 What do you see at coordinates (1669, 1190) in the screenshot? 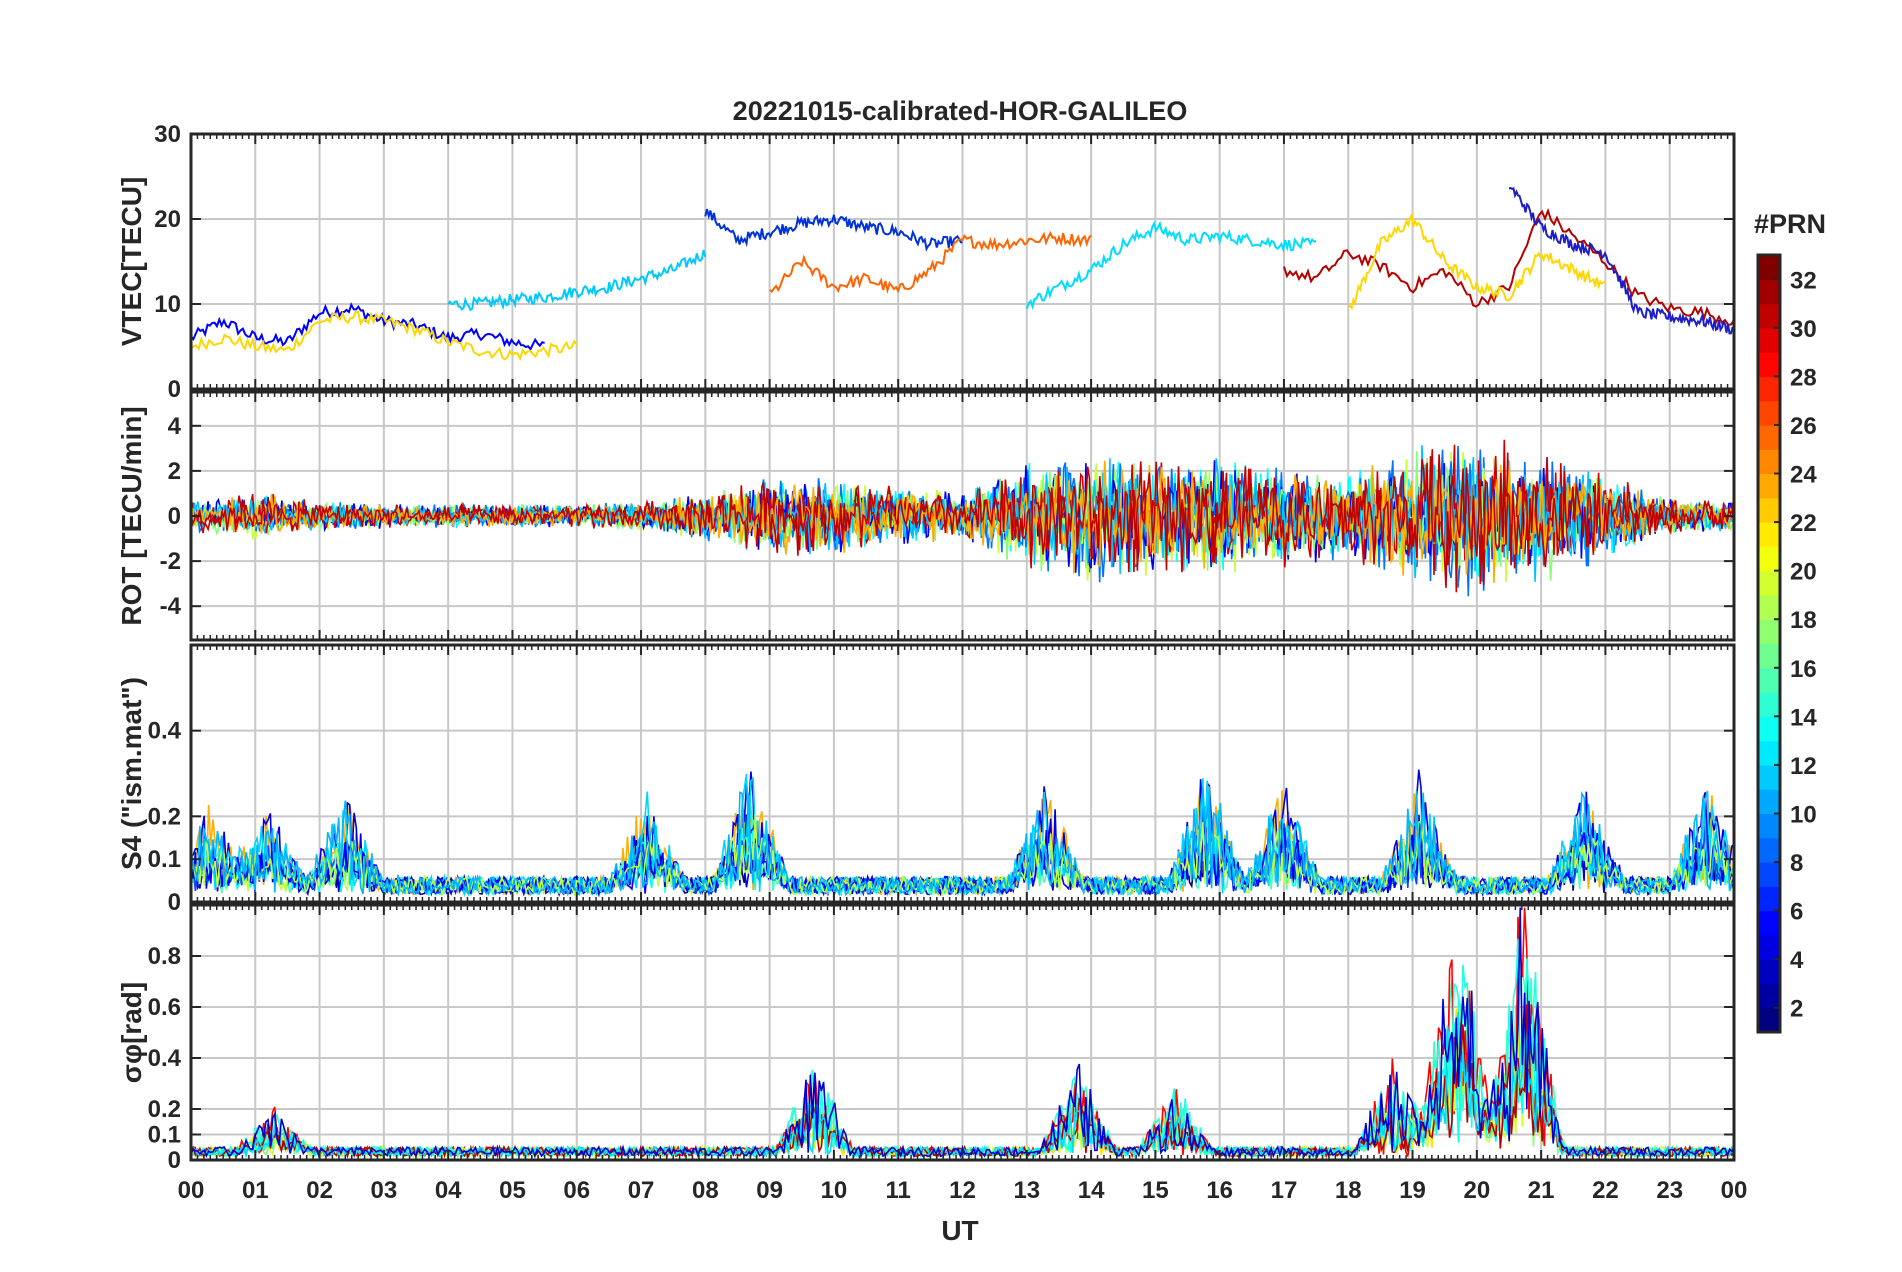
I see `x-tick-label: 23` at bounding box center [1669, 1190].